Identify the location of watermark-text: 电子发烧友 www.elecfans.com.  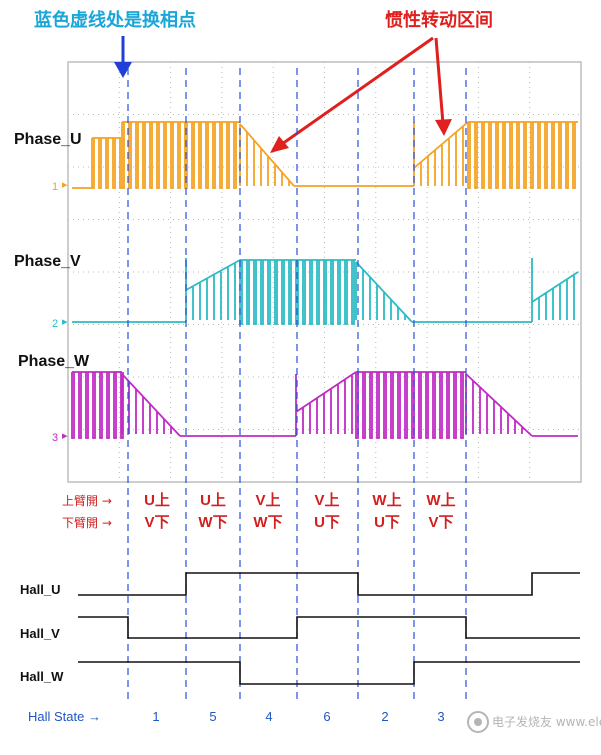
(546, 721).